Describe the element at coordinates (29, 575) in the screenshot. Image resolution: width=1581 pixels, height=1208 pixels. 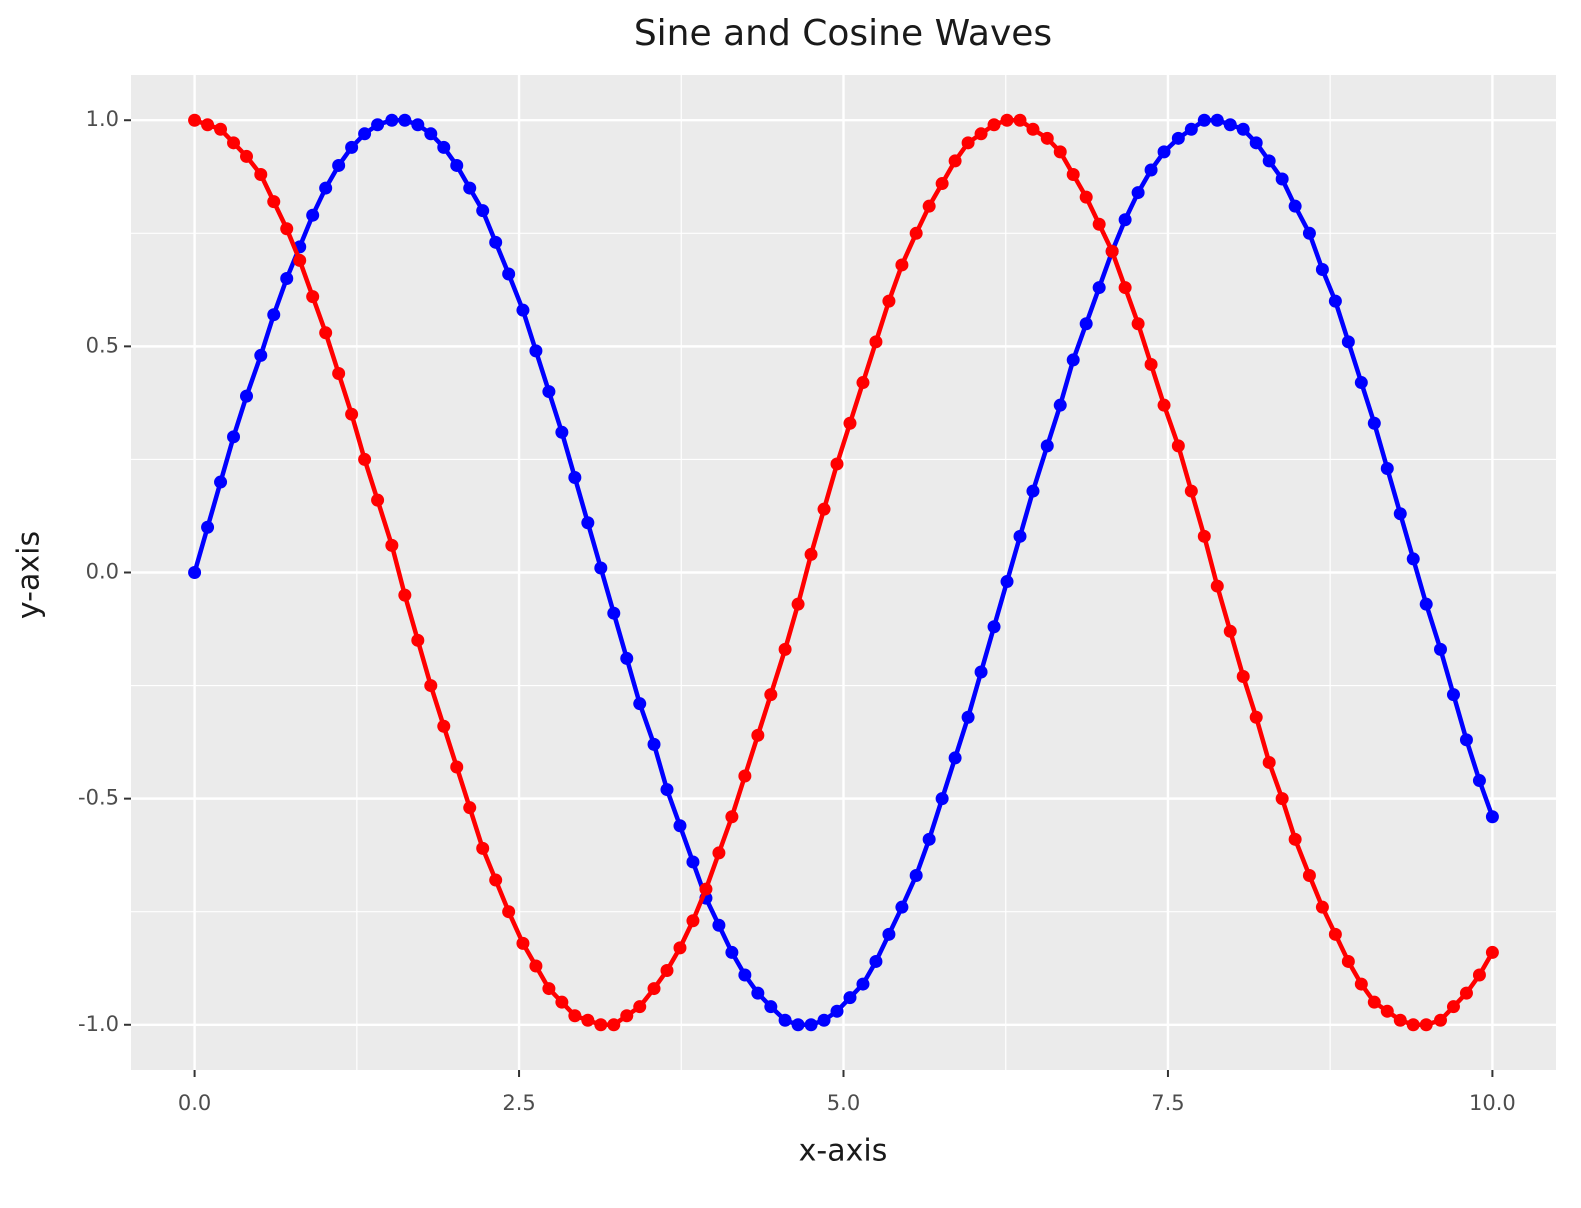
I see `y-axis-label: y-axis` at that location.